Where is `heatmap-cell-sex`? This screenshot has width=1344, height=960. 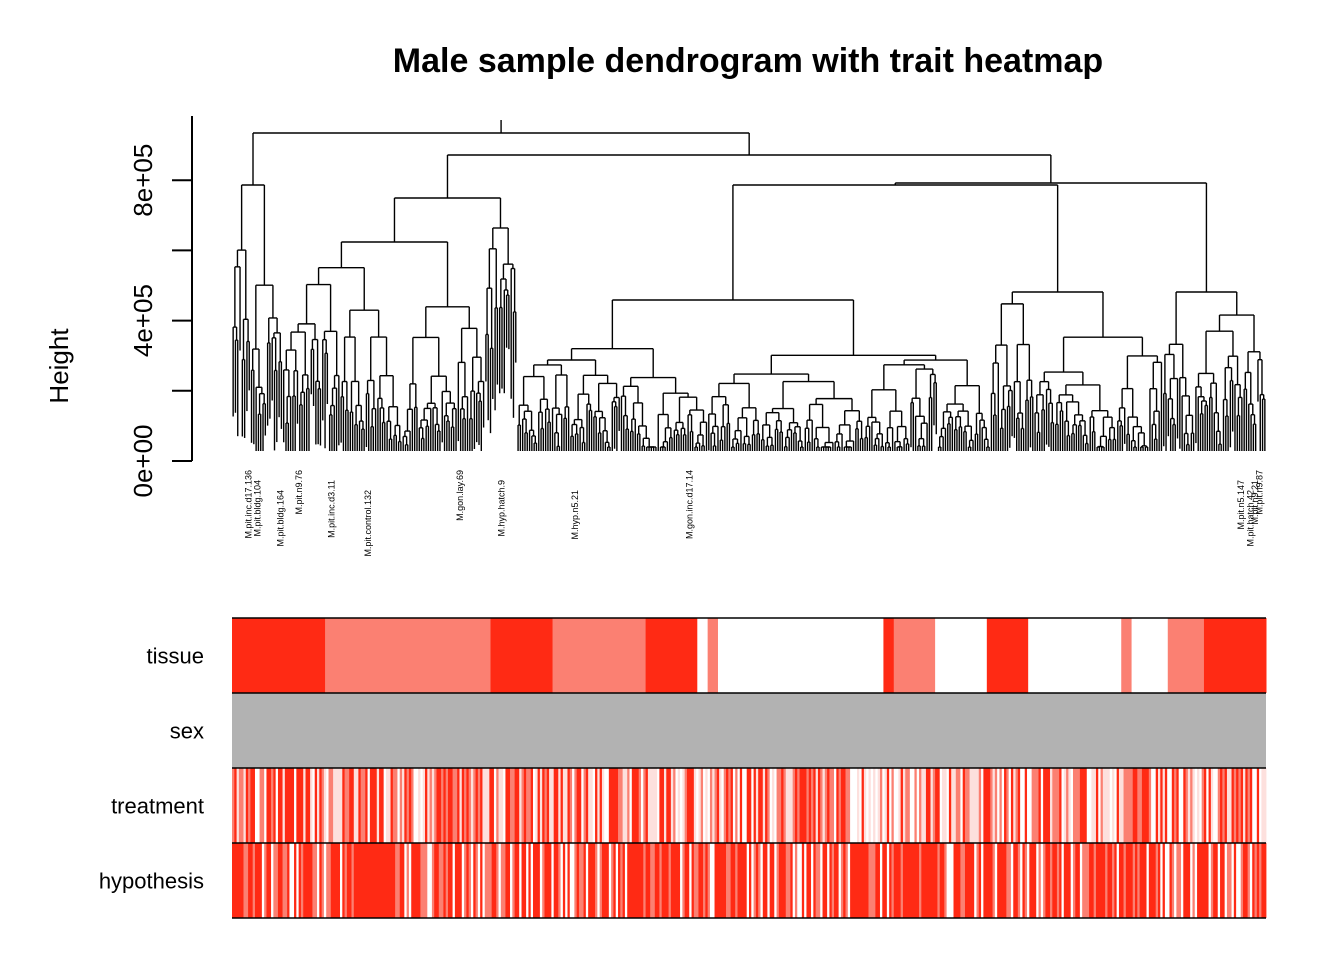
heatmap-cell-sex is located at coordinates (749, 730).